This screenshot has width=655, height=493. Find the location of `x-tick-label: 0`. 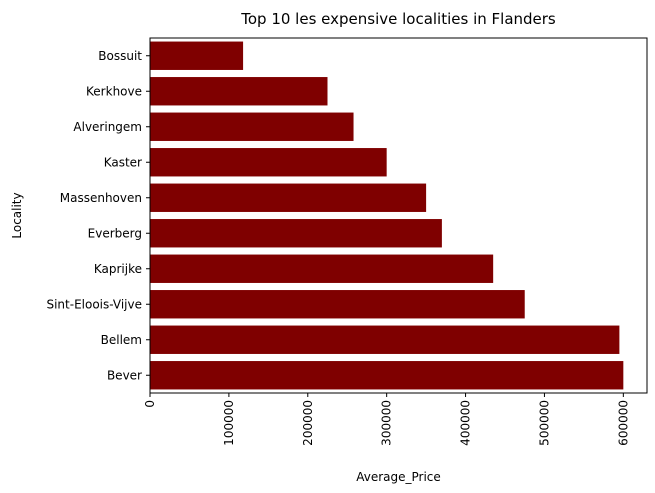

x-tick-label: 0 is located at coordinates (150, 404).